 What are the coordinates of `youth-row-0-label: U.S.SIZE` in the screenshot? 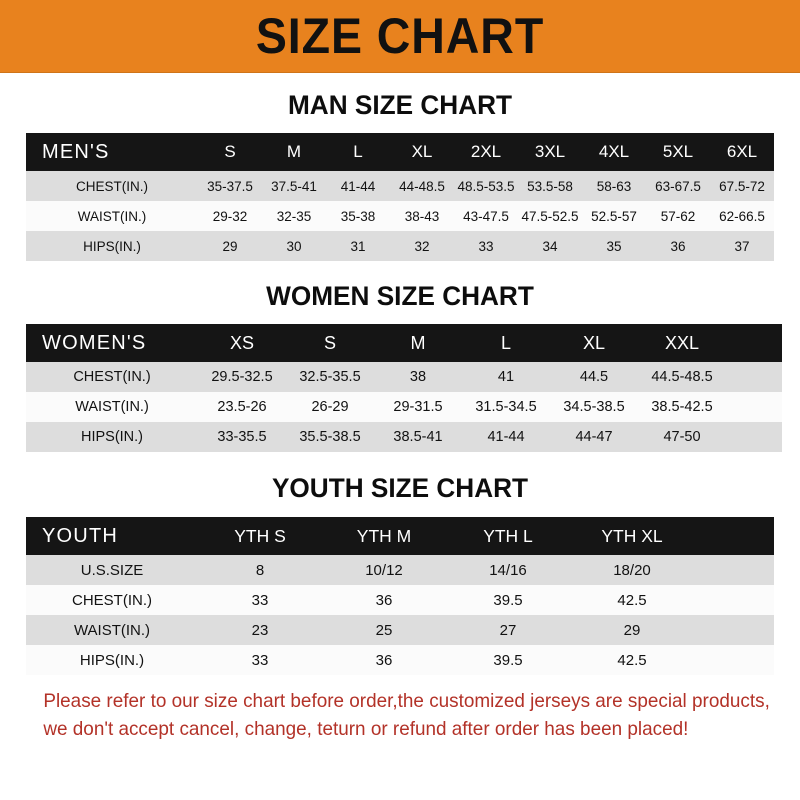 It's located at (112, 570).